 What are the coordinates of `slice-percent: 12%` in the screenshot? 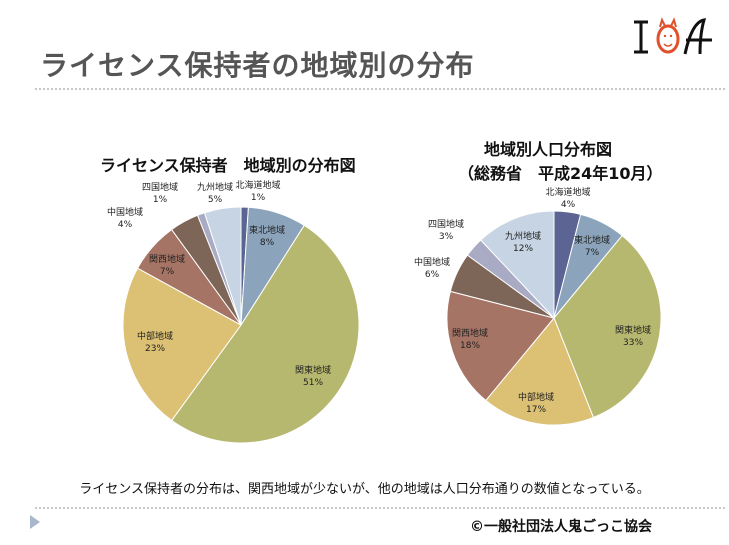 It's located at (523, 249).